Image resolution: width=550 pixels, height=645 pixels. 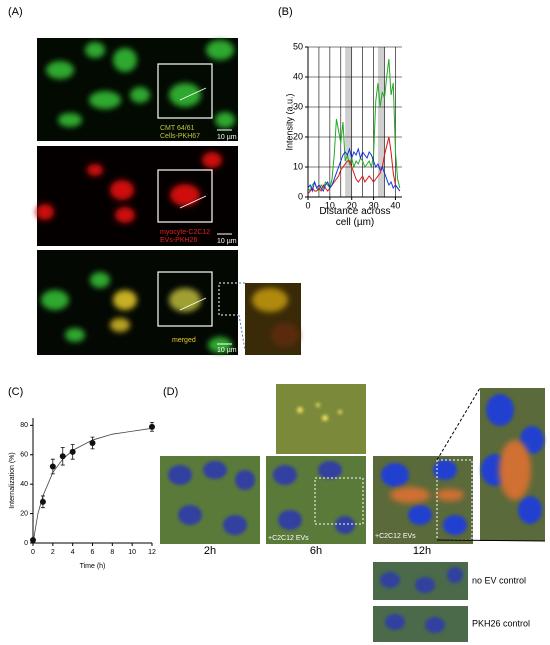 I want to click on panel-label: (B), so click(x=285, y=12).